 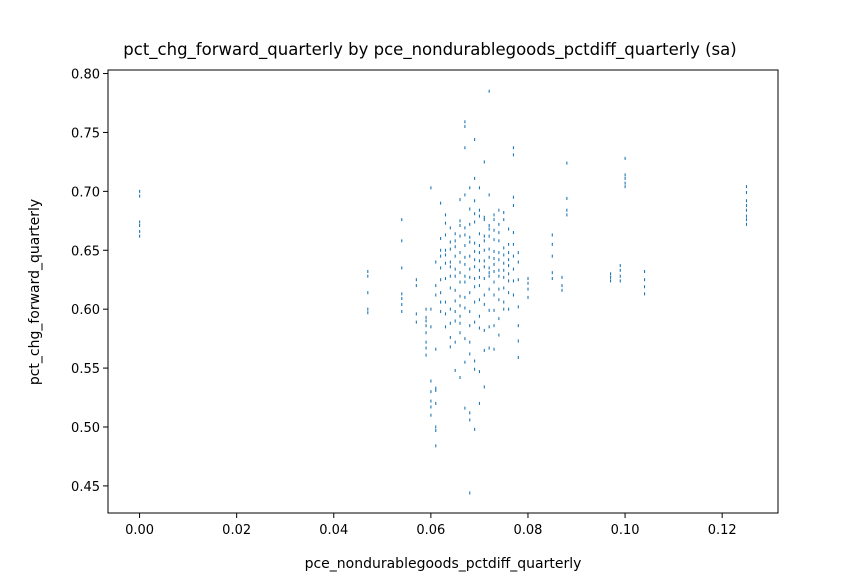 I want to click on y-tick-label: 0.55, so click(x=85, y=369).